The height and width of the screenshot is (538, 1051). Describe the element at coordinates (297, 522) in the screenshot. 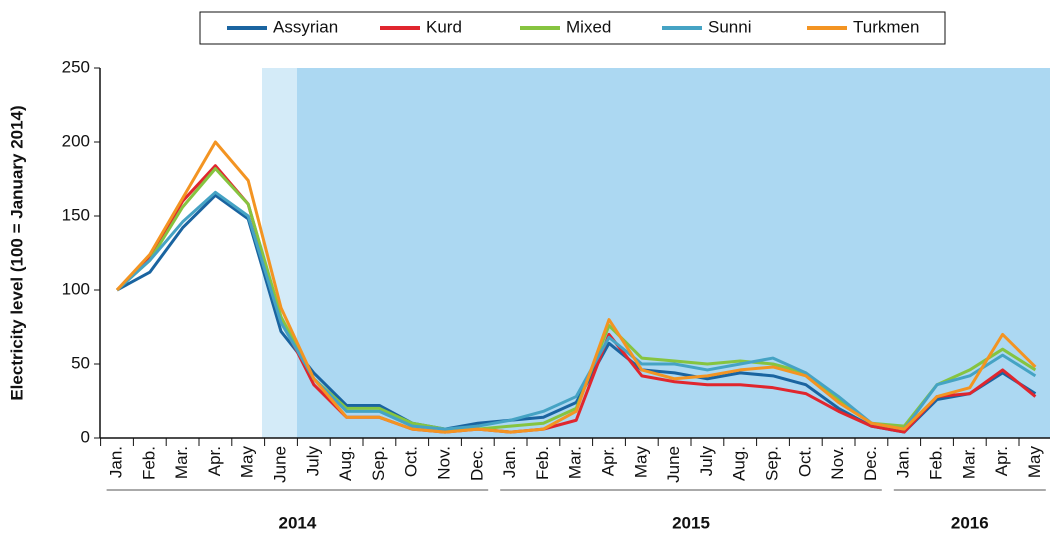

I see `year-label: 2014` at that location.